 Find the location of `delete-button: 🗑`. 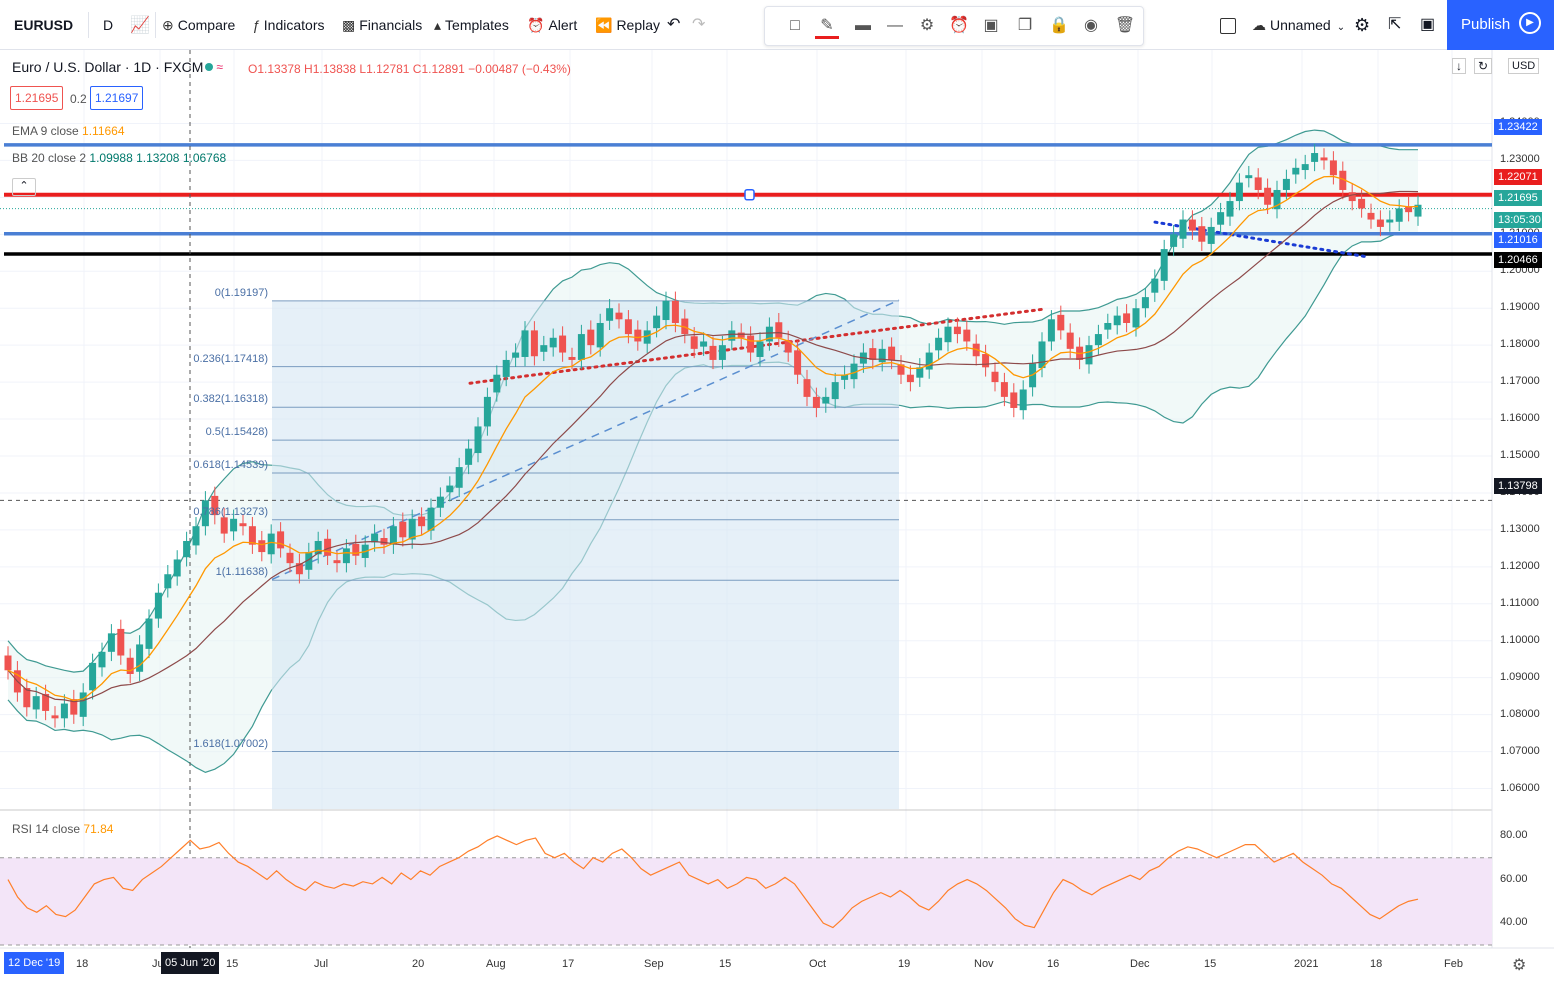

delete-button: 🗑 is located at coordinates (1125, 26).